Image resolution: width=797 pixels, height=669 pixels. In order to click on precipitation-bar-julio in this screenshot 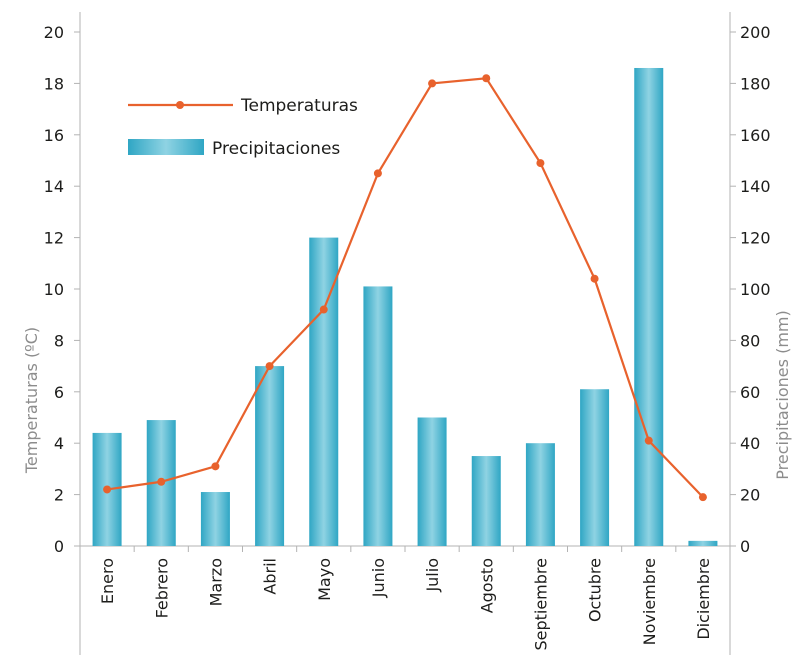, I will do `click(432, 481)`.